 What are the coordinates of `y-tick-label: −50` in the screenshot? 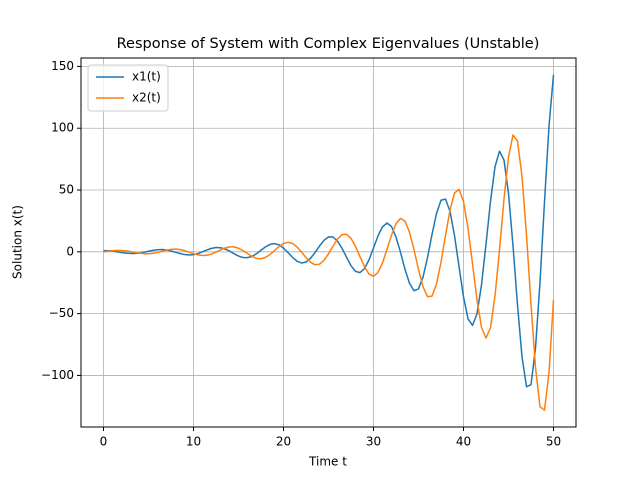 It's located at (61, 313).